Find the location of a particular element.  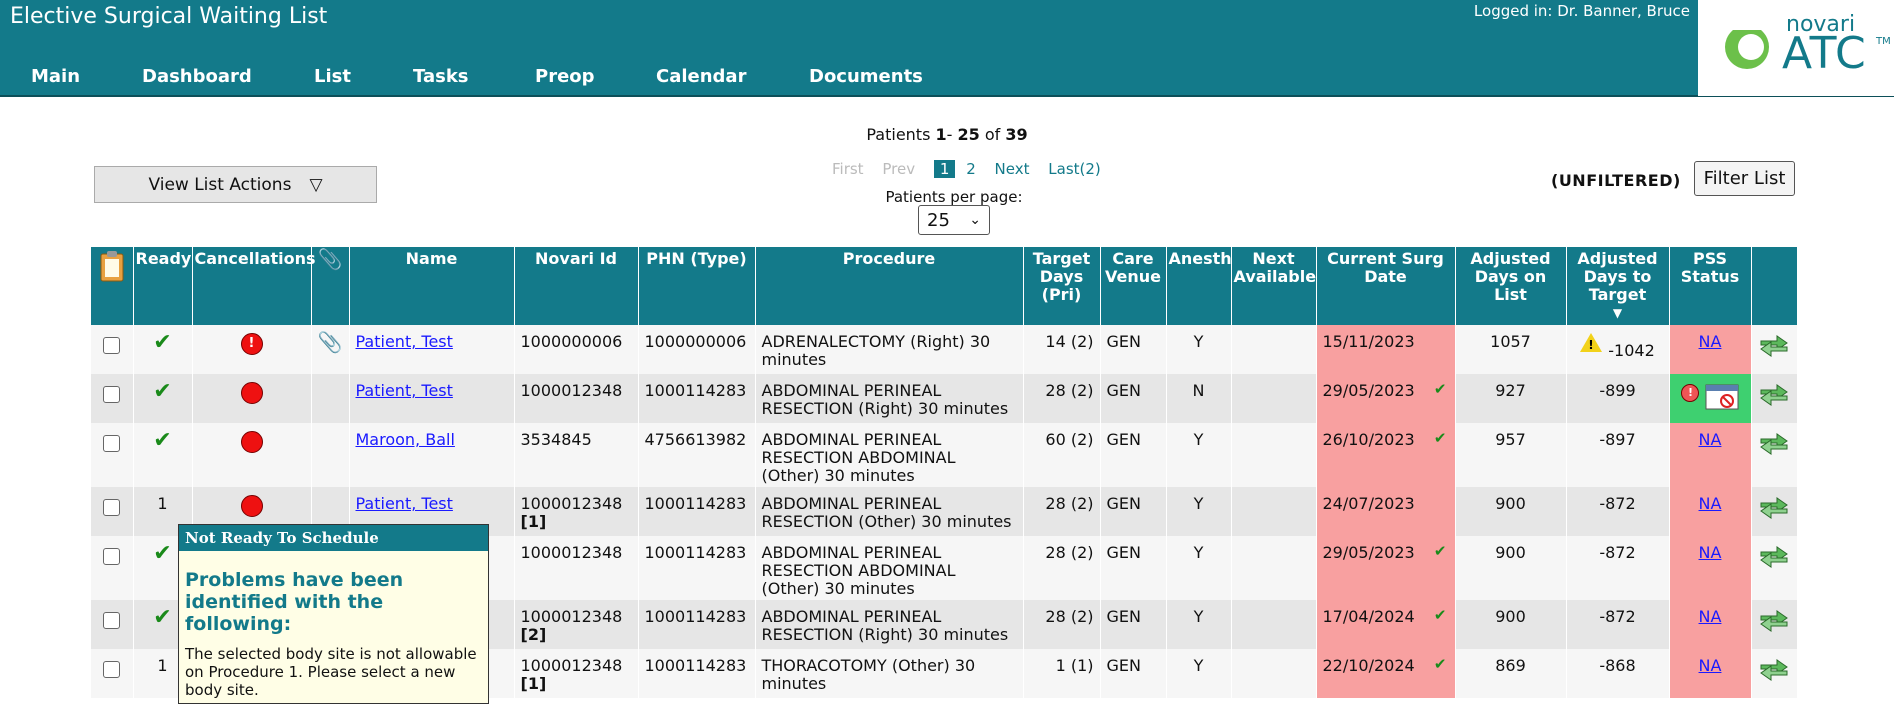

clipboard-icon is located at coordinates (112, 286).